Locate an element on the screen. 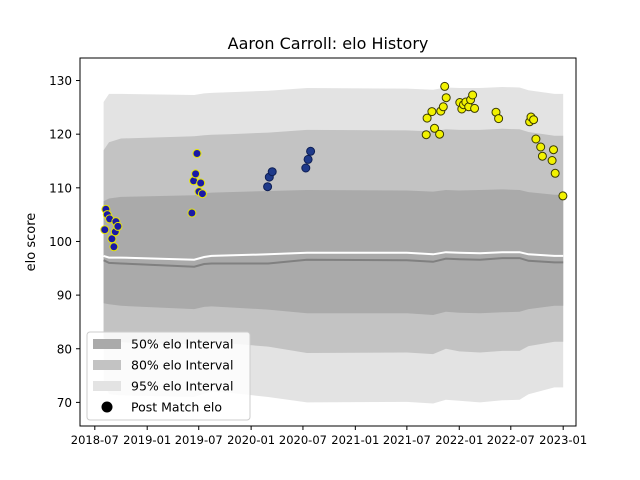 The width and height of the screenshot is (640, 480). y-tick-label: 90 is located at coordinates (64, 296).